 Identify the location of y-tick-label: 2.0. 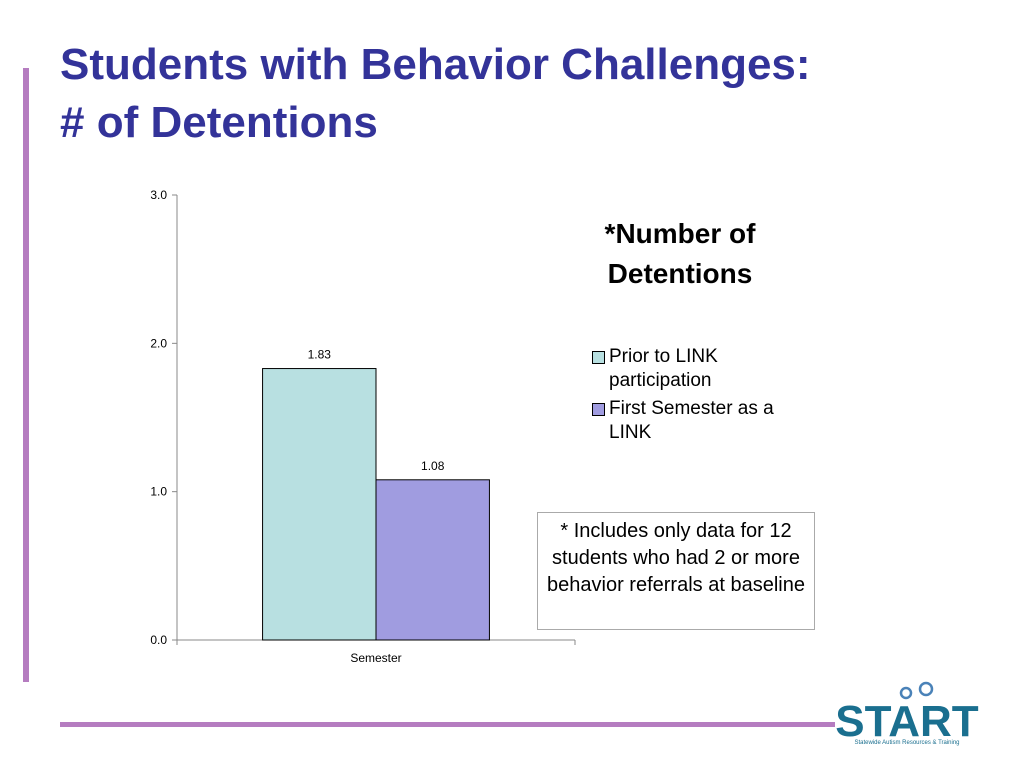
(158, 343).